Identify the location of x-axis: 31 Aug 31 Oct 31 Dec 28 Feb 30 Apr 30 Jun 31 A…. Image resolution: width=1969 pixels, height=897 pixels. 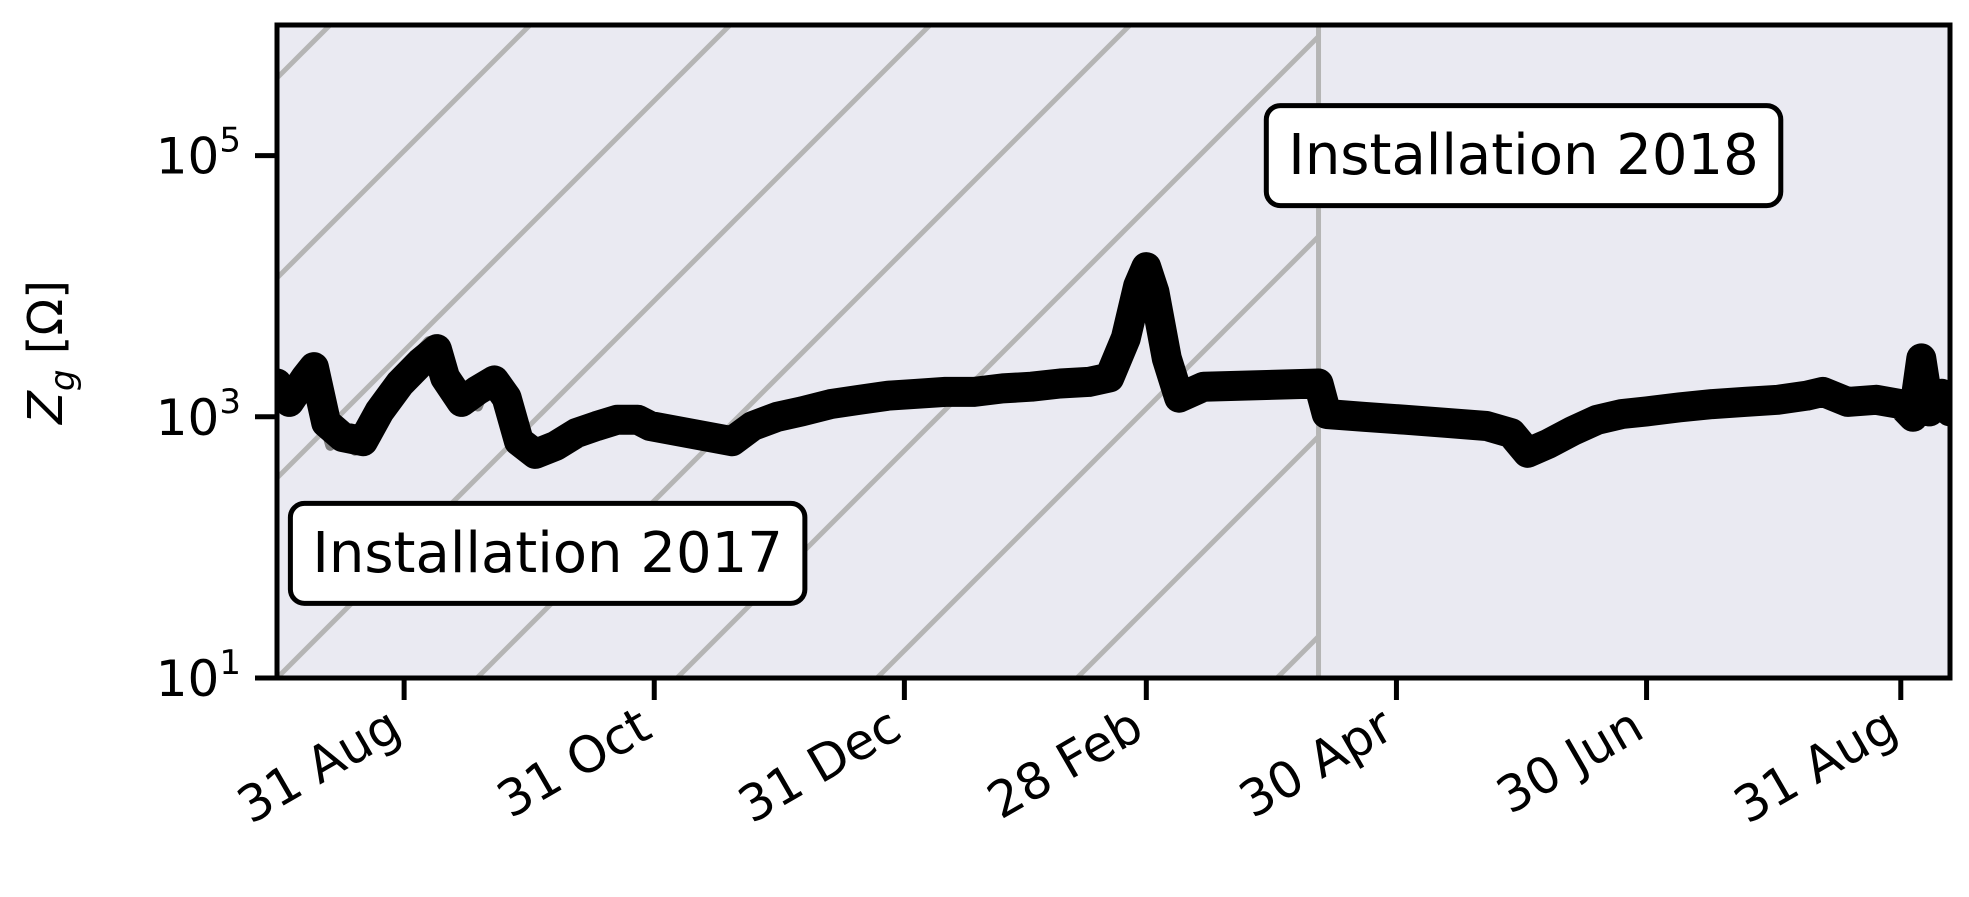
(1067, 756).